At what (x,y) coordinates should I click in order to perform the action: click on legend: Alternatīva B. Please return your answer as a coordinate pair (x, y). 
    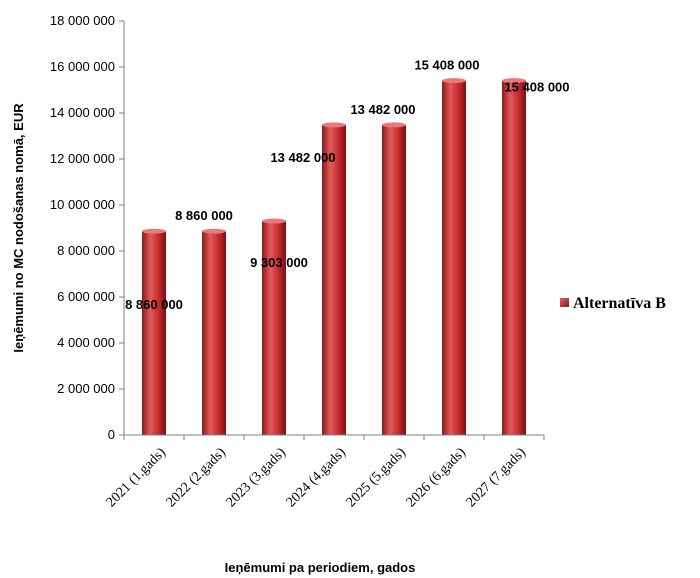
    Looking at the image, I should click on (613, 303).